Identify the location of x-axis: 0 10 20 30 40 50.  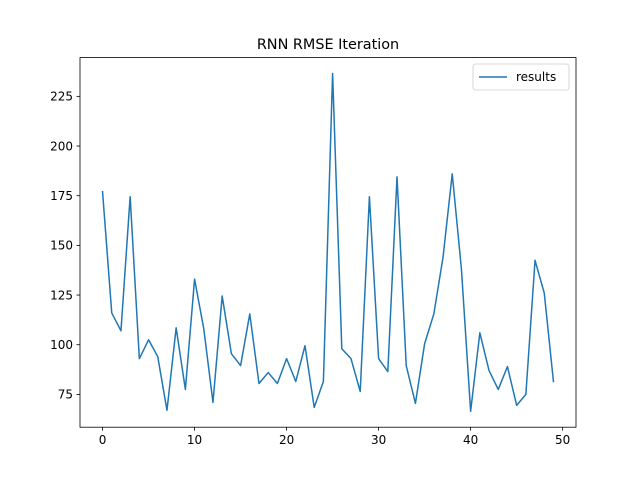
(334, 437).